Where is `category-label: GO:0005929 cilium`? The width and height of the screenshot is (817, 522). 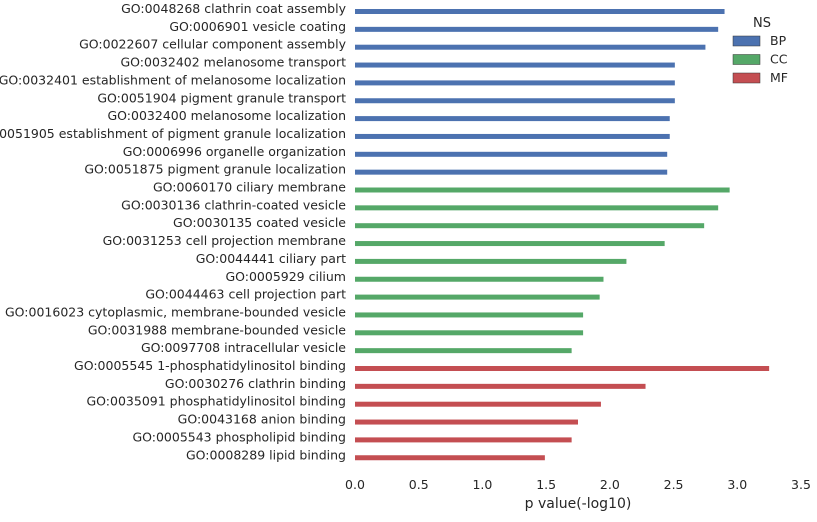
category-label: GO:0005929 cilium is located at coordinates (285, 276).